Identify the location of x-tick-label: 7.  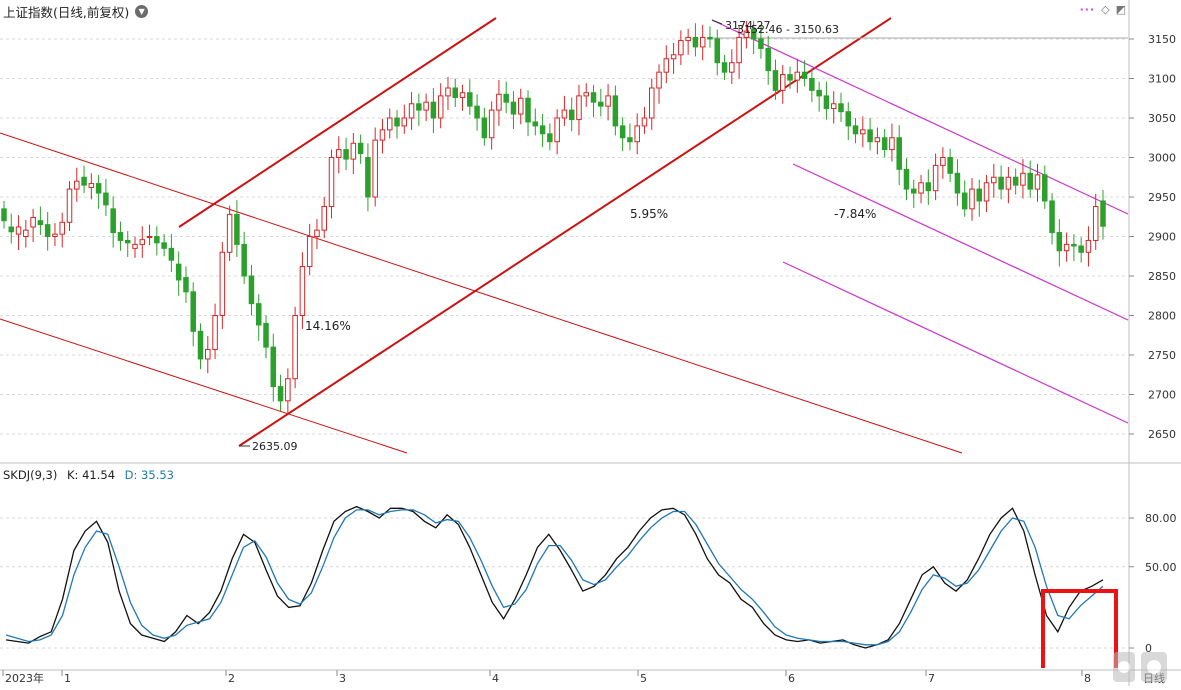
(931, 678).